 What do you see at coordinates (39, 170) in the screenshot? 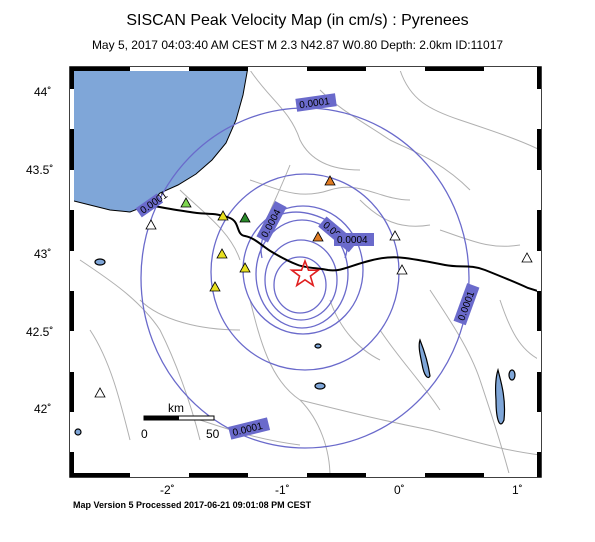
I see `lat-label: 43.5˚` at bounding box center [39, 170].